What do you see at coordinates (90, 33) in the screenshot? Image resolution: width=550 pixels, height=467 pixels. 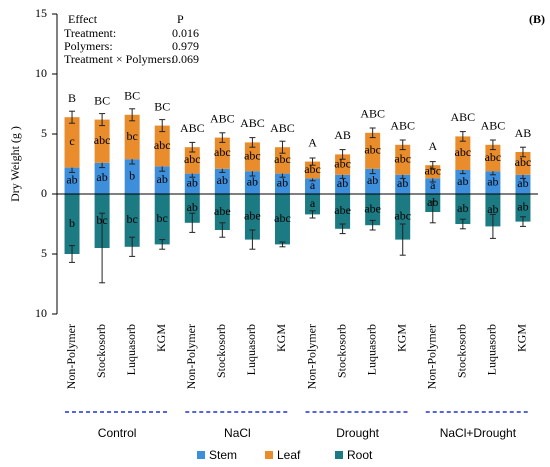 I see `annotation-text: Treatment:` at bounding box center [90, 33].